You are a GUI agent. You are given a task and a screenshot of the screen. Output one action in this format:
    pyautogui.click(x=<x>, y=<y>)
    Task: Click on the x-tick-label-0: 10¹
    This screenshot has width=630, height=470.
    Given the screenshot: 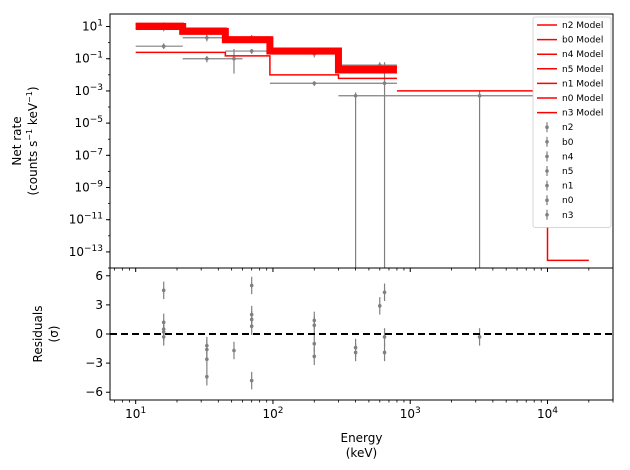 What is the action you would take?
    pyautogui.click(x=135, y=413)
    